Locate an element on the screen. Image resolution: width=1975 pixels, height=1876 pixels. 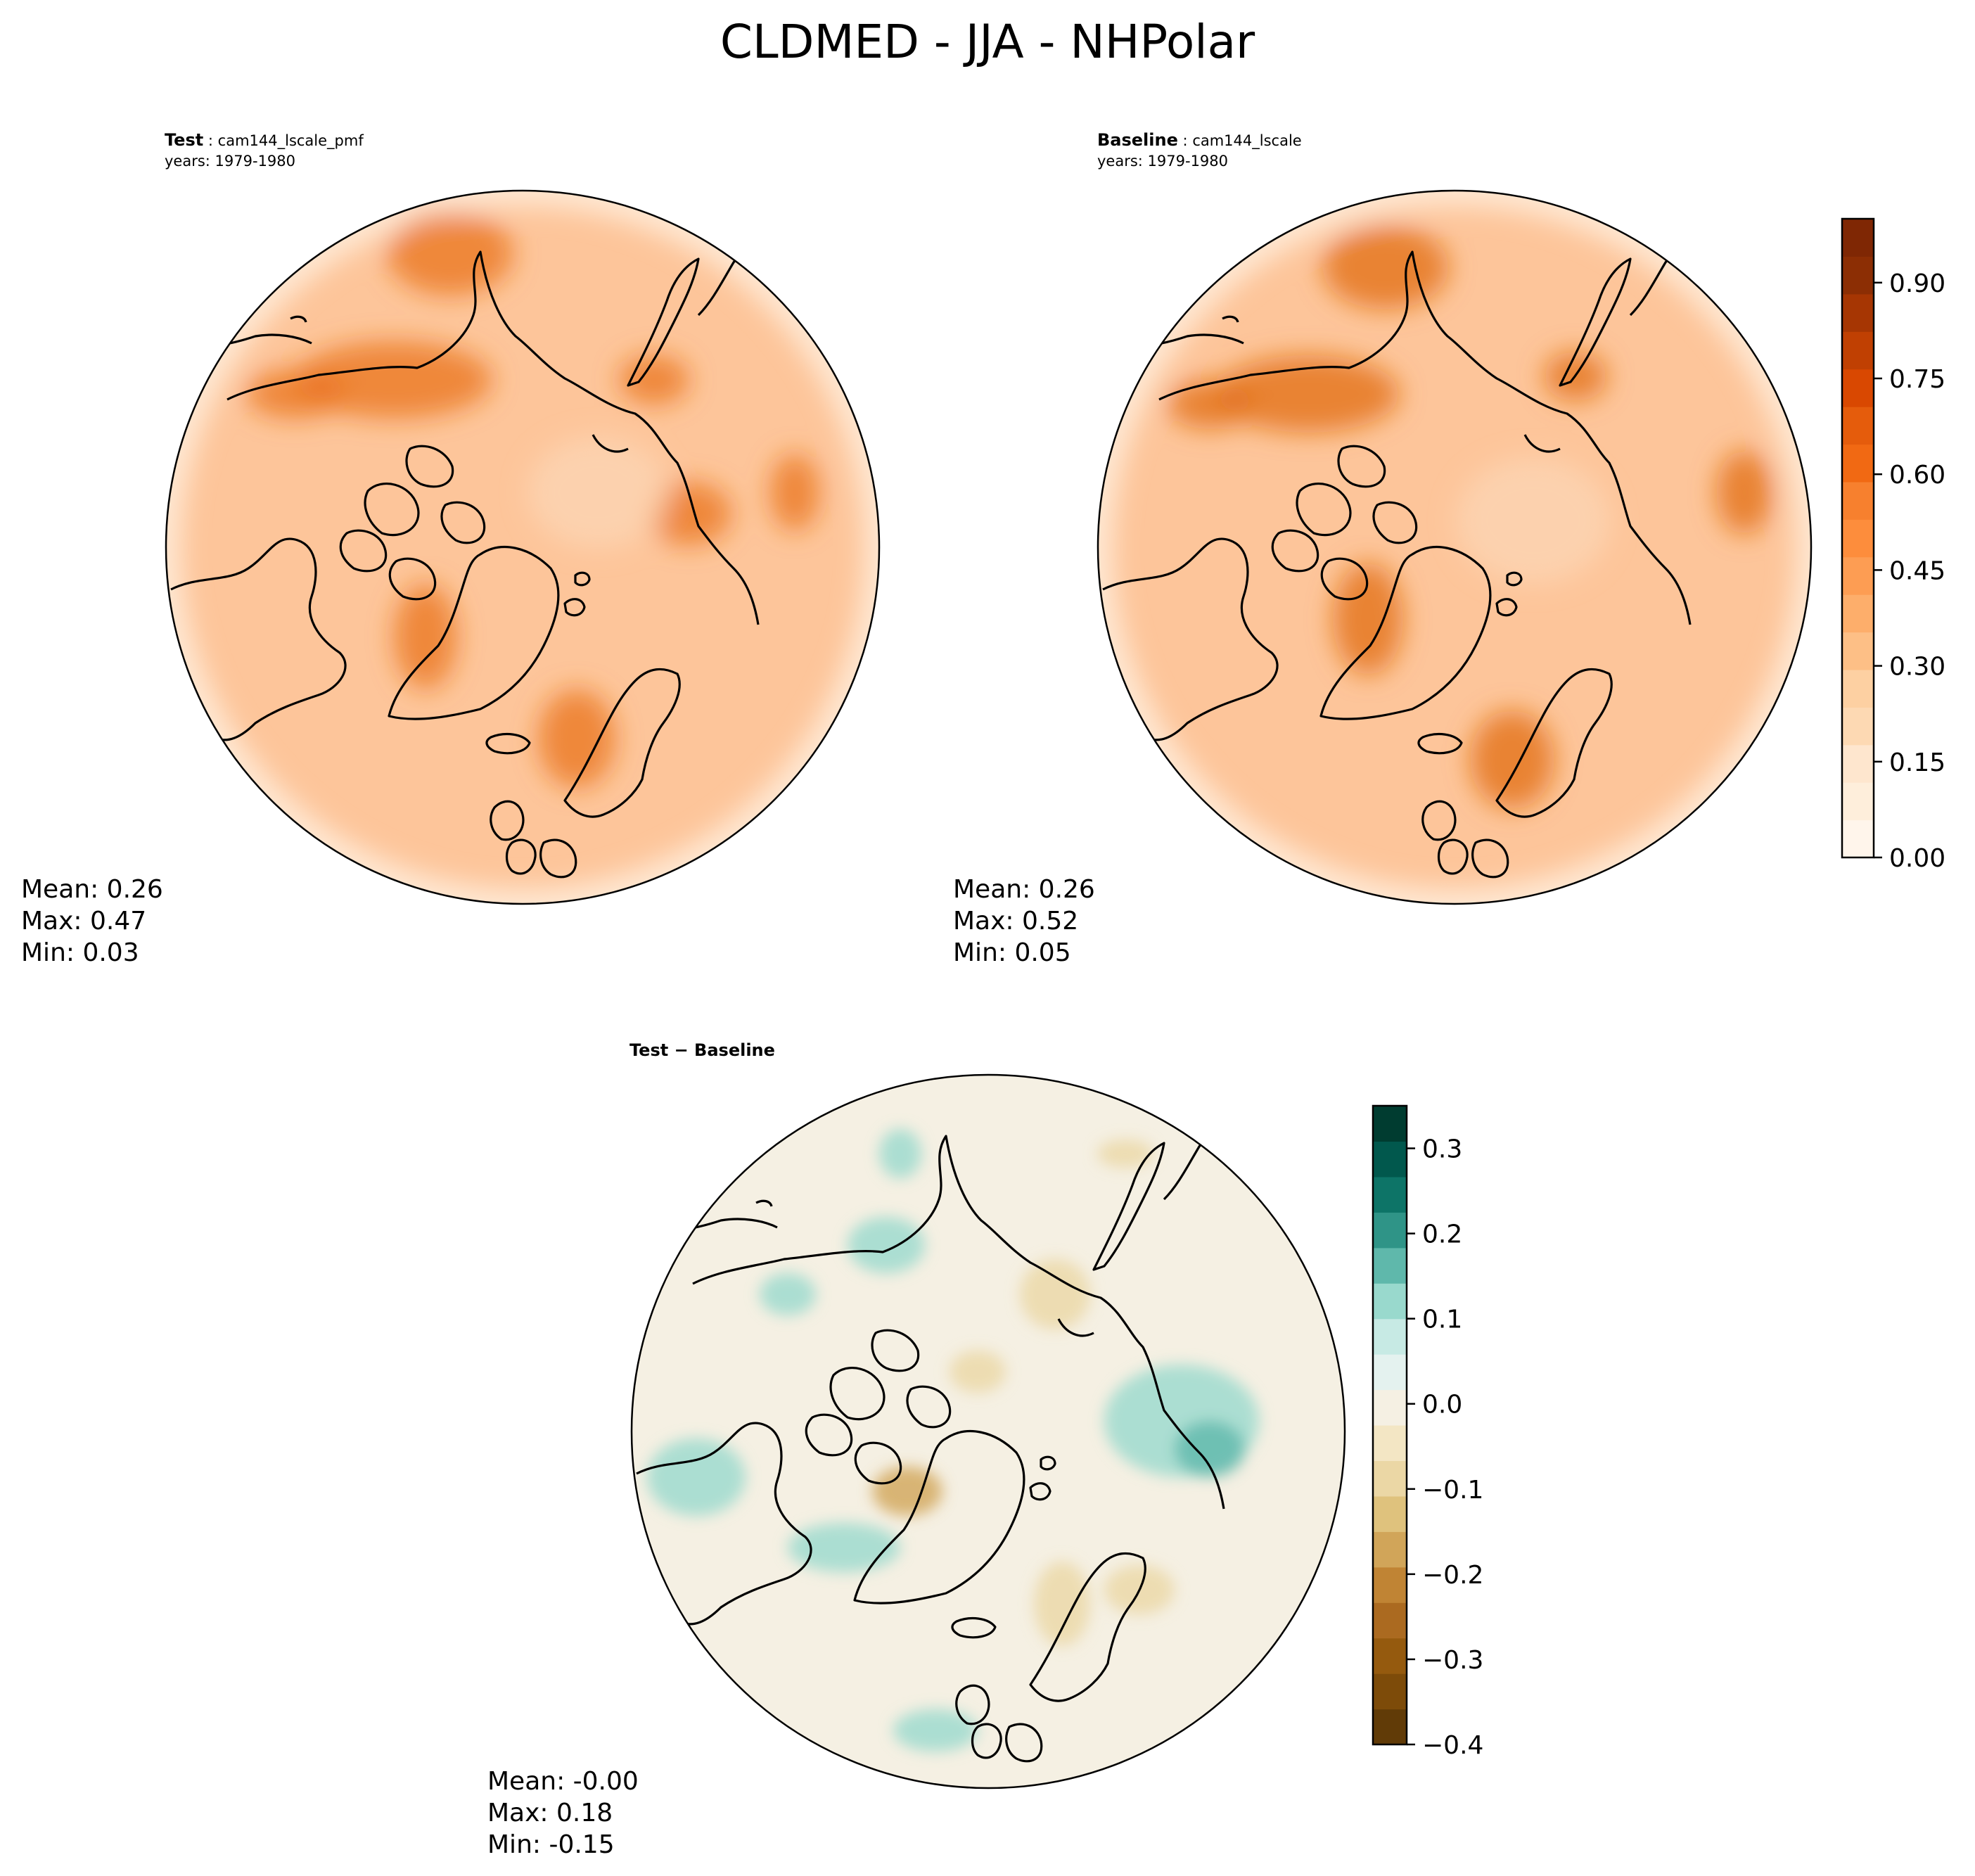
test-map-border is located at coordinates (523, 547).